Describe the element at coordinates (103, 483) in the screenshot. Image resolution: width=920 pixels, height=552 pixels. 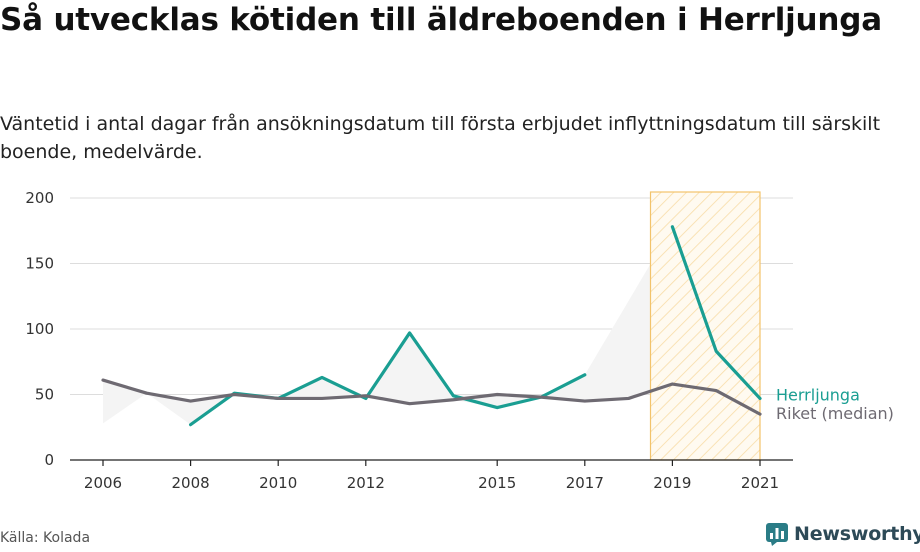
I see `x-tick-label: 2006` at that location.